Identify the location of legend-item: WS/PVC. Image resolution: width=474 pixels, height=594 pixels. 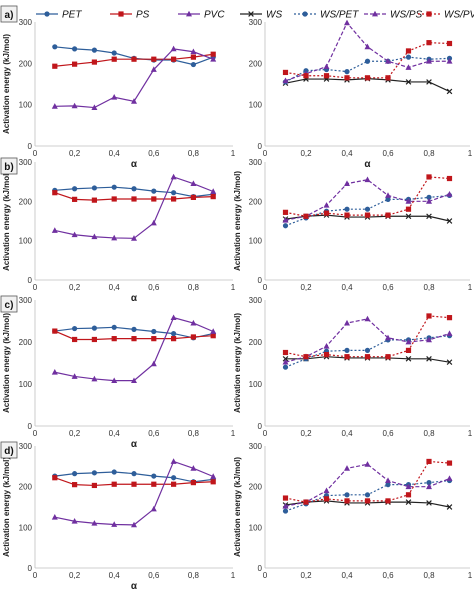
(446, 15).